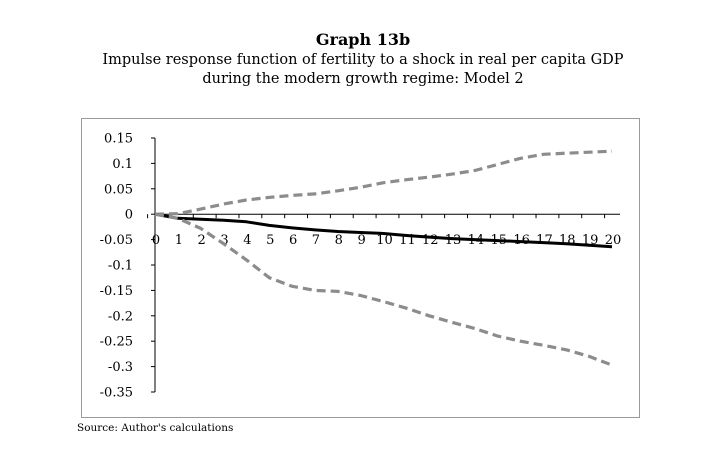 The image size is (726, 471). Describe the element at coordinates (453, 240) in the screenshot. I see `x-tick-label: 13` at that location.